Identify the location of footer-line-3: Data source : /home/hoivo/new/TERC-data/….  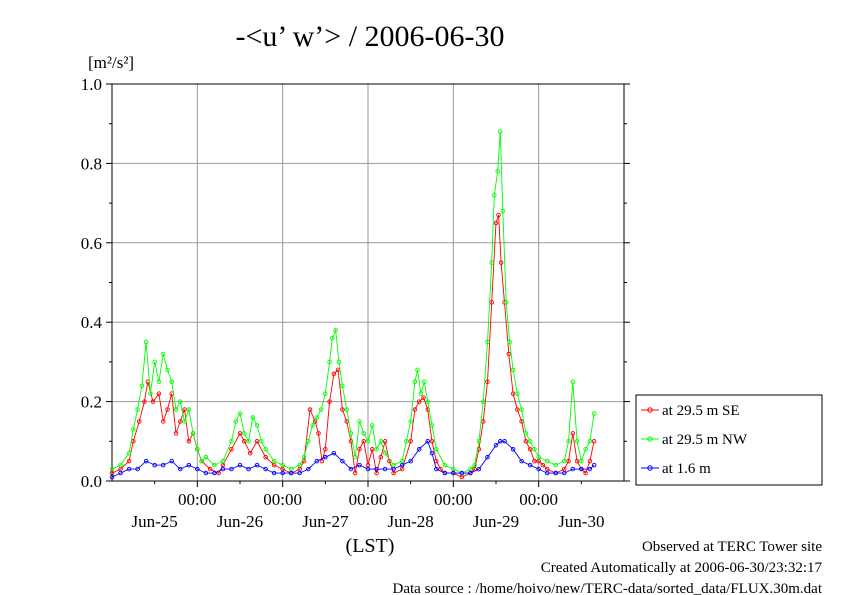
(608, 588).